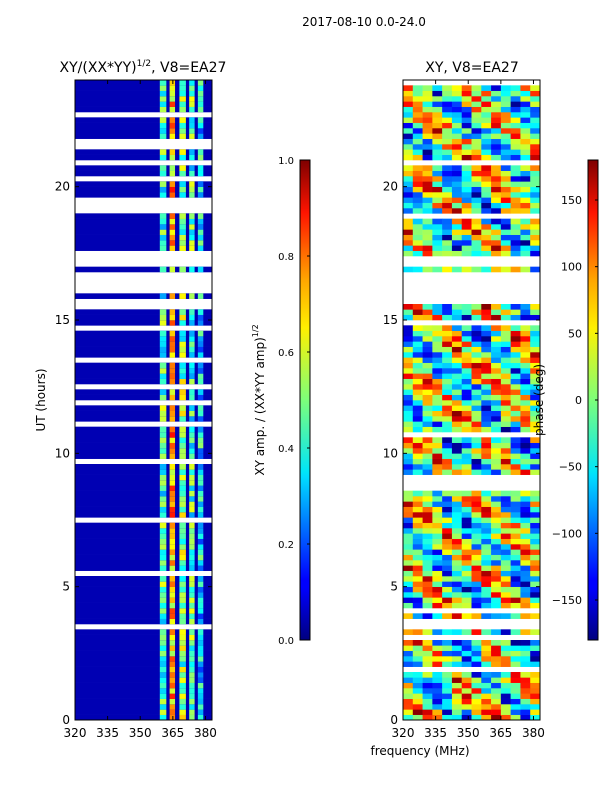  Describe the element at coordinates (140, 733) in the screenshot. I see `x-tick-label: 350` at that location.